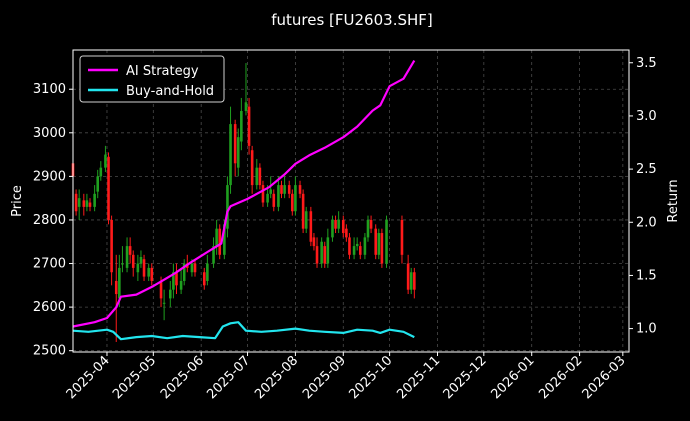 The image size is (690, 421). Describe the element at coordinates (352, 20) in the screenshot. I see `chart-title: futures [FU2603.SHF]` at that location.